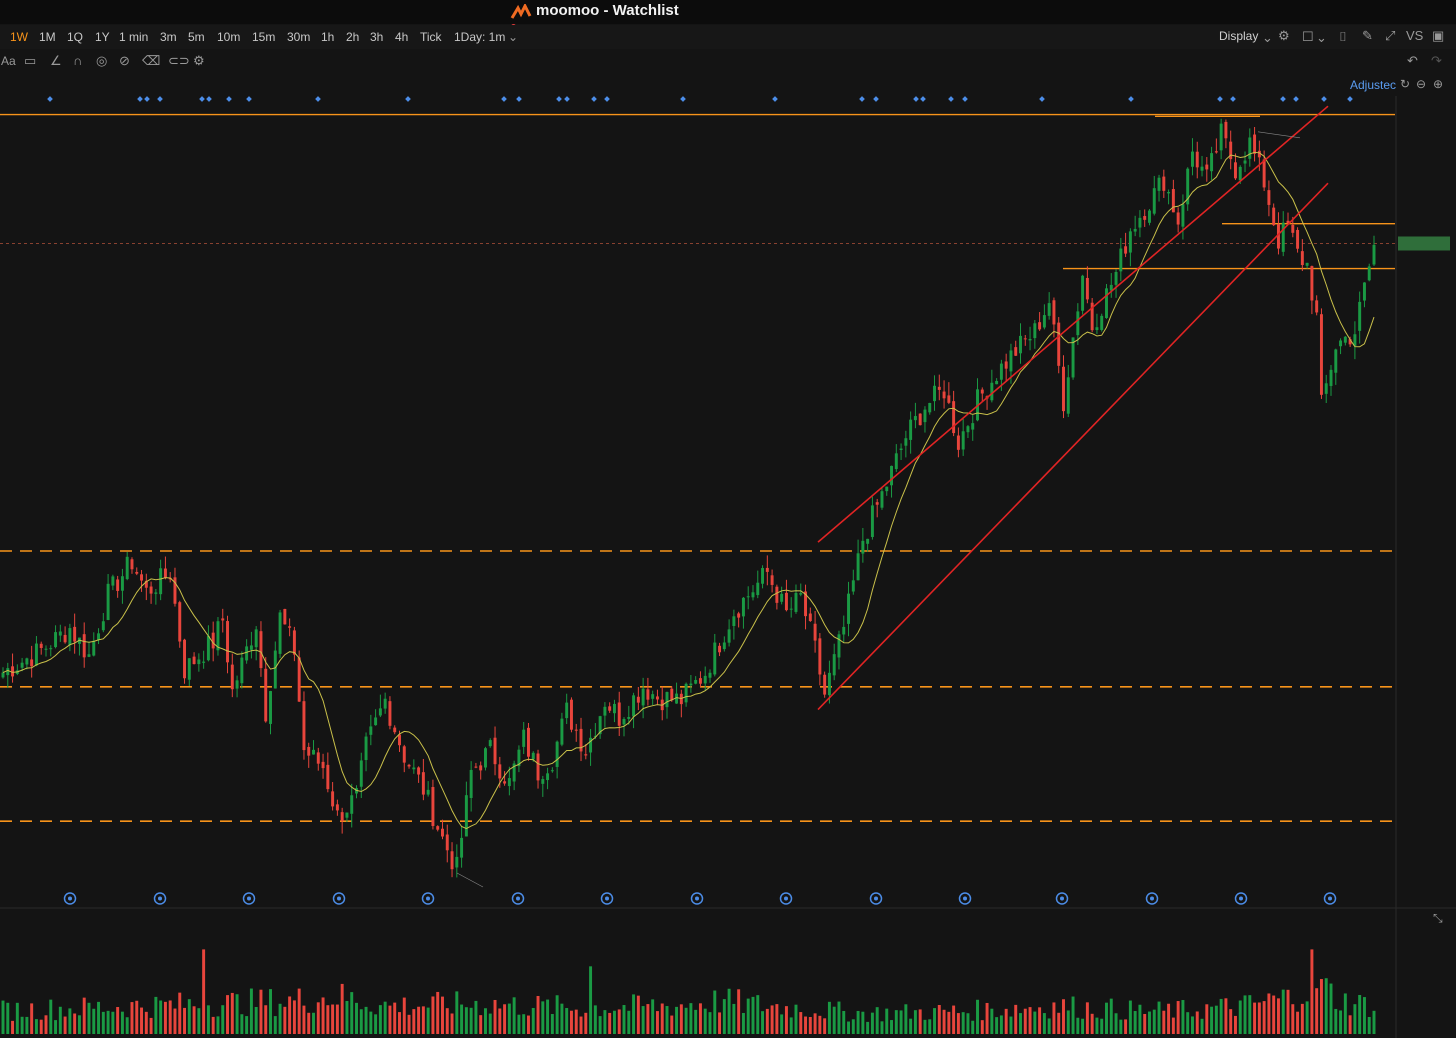 The width and height of the screenshot is (1456, 1038). Describe the element at coordinates (377, 37) in the screenshot. I see `tab-3h: 3h` at that location.